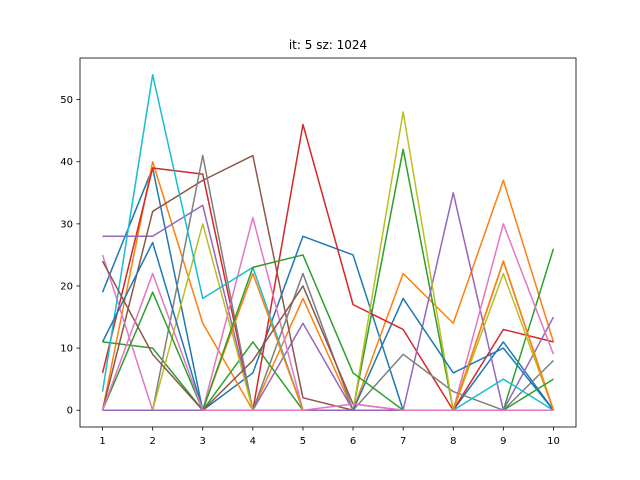 Image resolution: width=640 pixels, height=480 pixels. I want to click on x-tick-label: 5, so click(303, 441).